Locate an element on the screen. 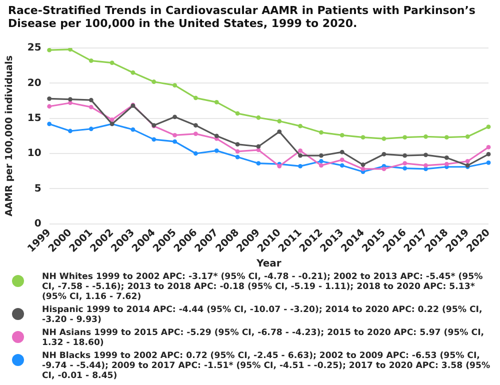 The width and height of the screenshot is (500, 385). y-tick-label: 15 is located at coordinates (34, 118).